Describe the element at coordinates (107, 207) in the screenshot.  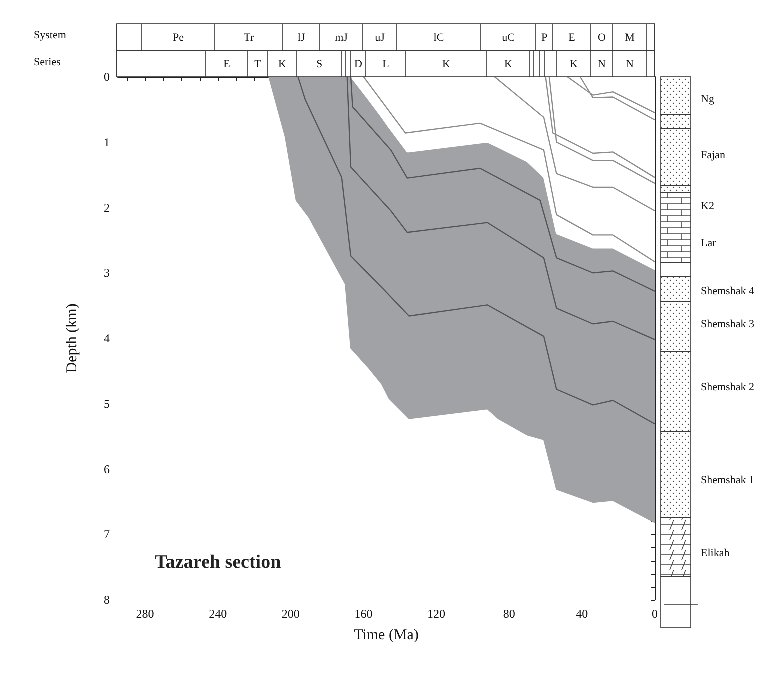
I see `y-tick-label: 2` at that location.